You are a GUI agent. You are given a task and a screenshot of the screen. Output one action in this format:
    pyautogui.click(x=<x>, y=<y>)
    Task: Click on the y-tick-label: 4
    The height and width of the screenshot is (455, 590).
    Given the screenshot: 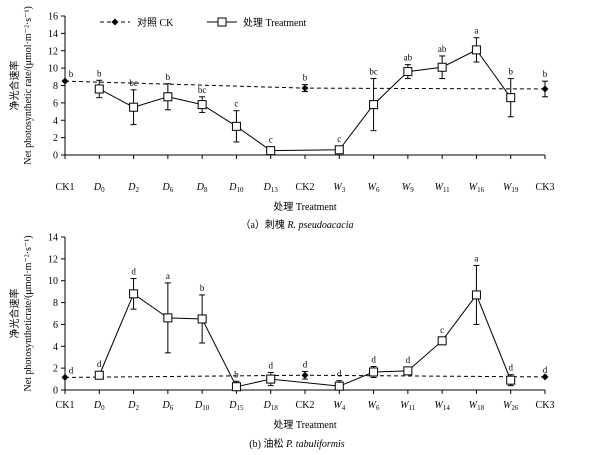 What is the action you would take?
    pyautogui.click(x=55, y=121)
    